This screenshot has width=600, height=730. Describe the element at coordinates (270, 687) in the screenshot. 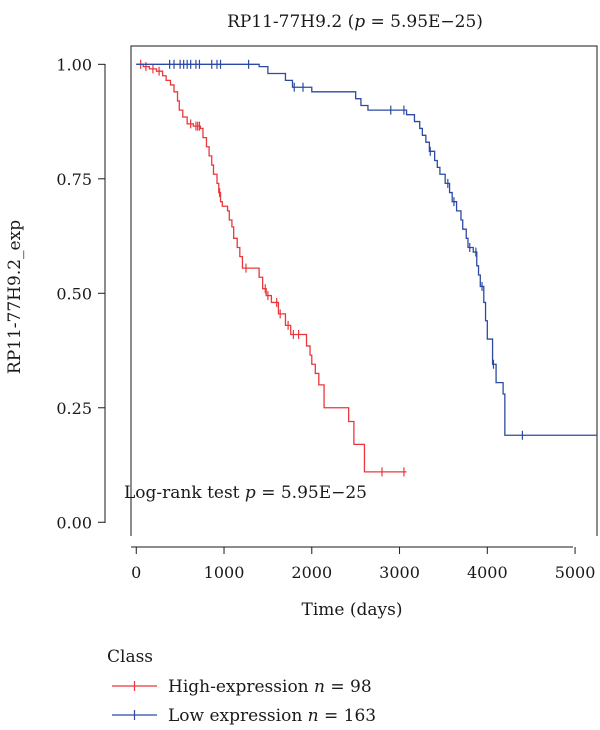

I see `legend-label: High-expression n = 98` at that location.